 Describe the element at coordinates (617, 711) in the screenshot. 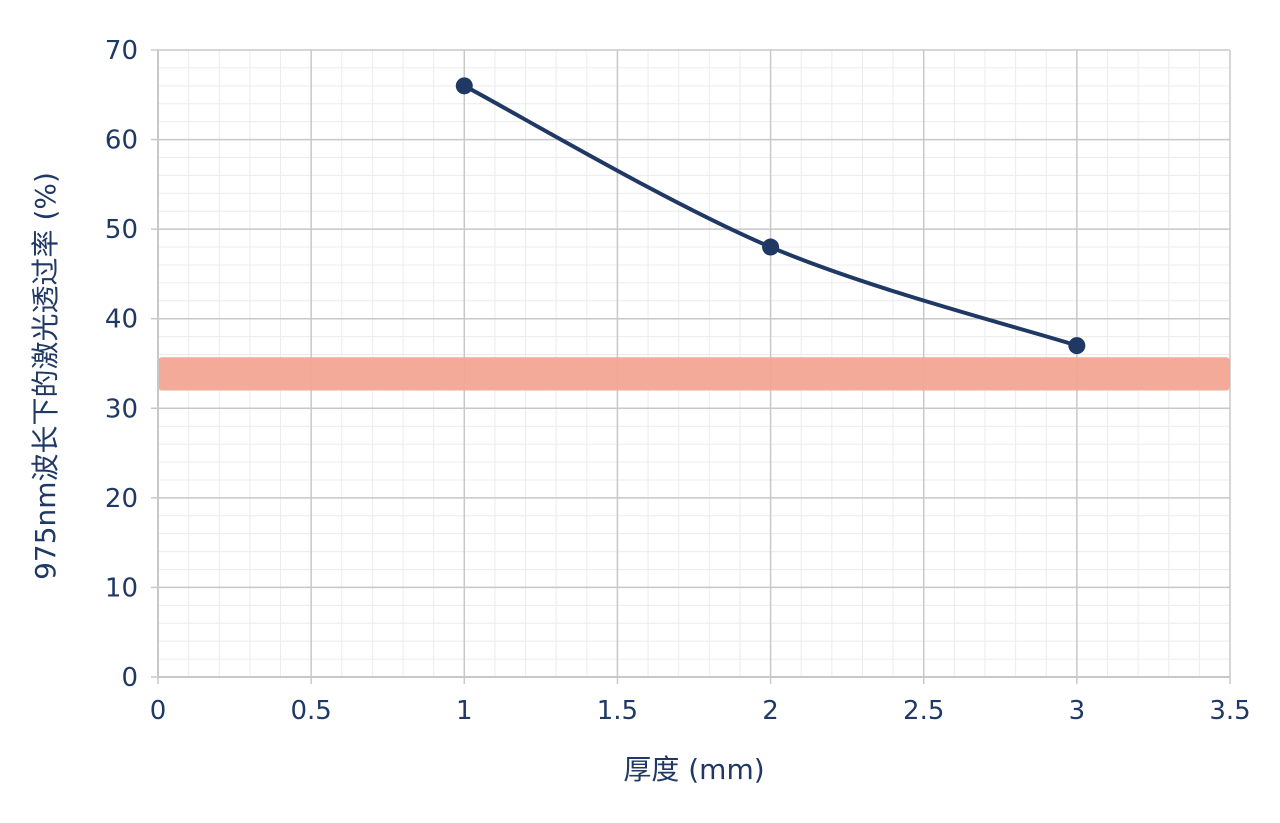

I see `x-tick-label: 1.5` at that location.